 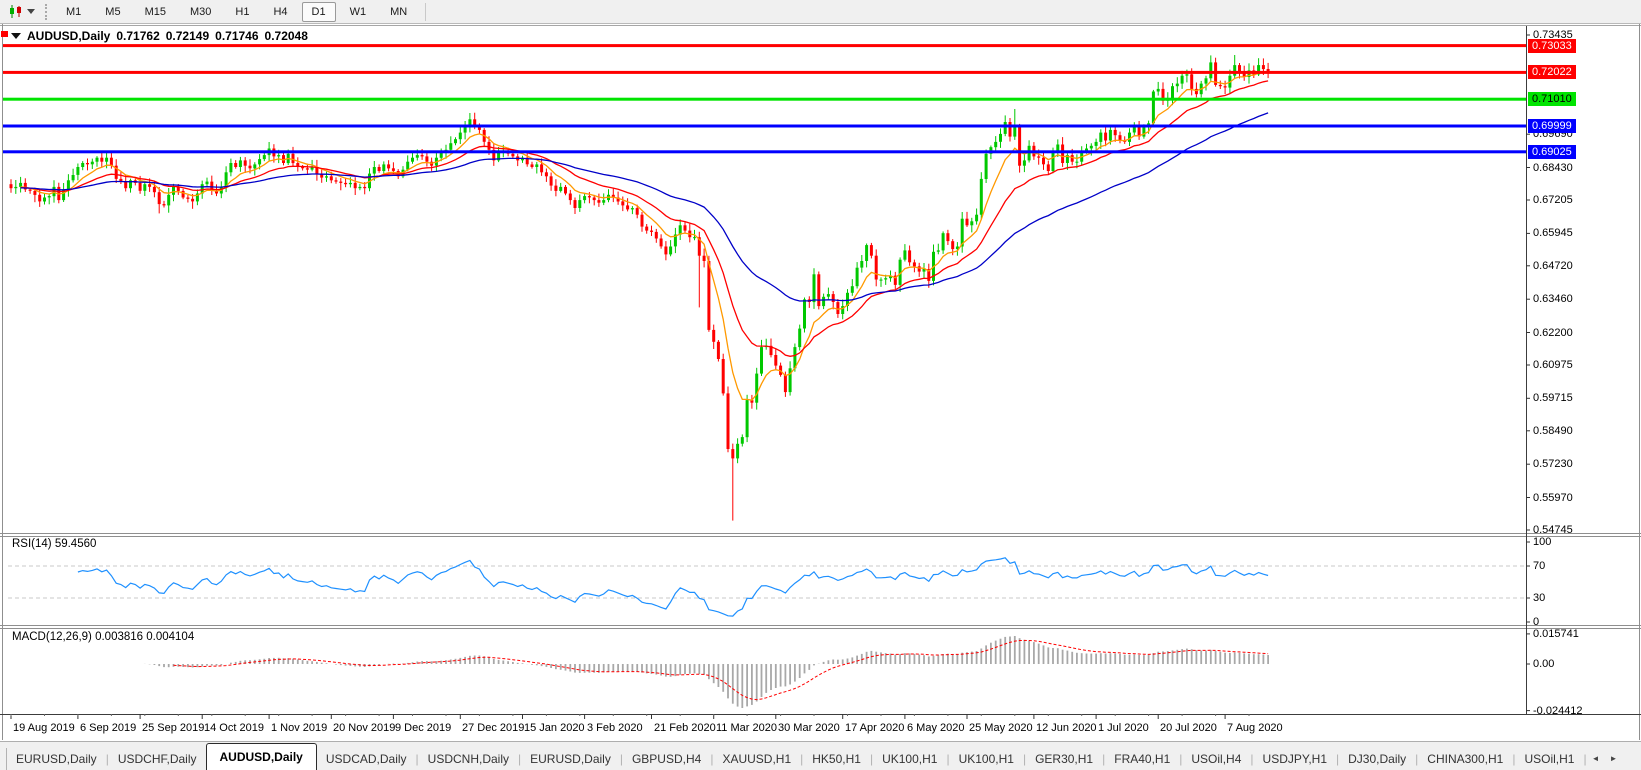 What do you see at coordinates (1188, 728) in the screenshot?
I see `date-tick-label: 20 Jul 2020` at bounding box center [1188, 728].